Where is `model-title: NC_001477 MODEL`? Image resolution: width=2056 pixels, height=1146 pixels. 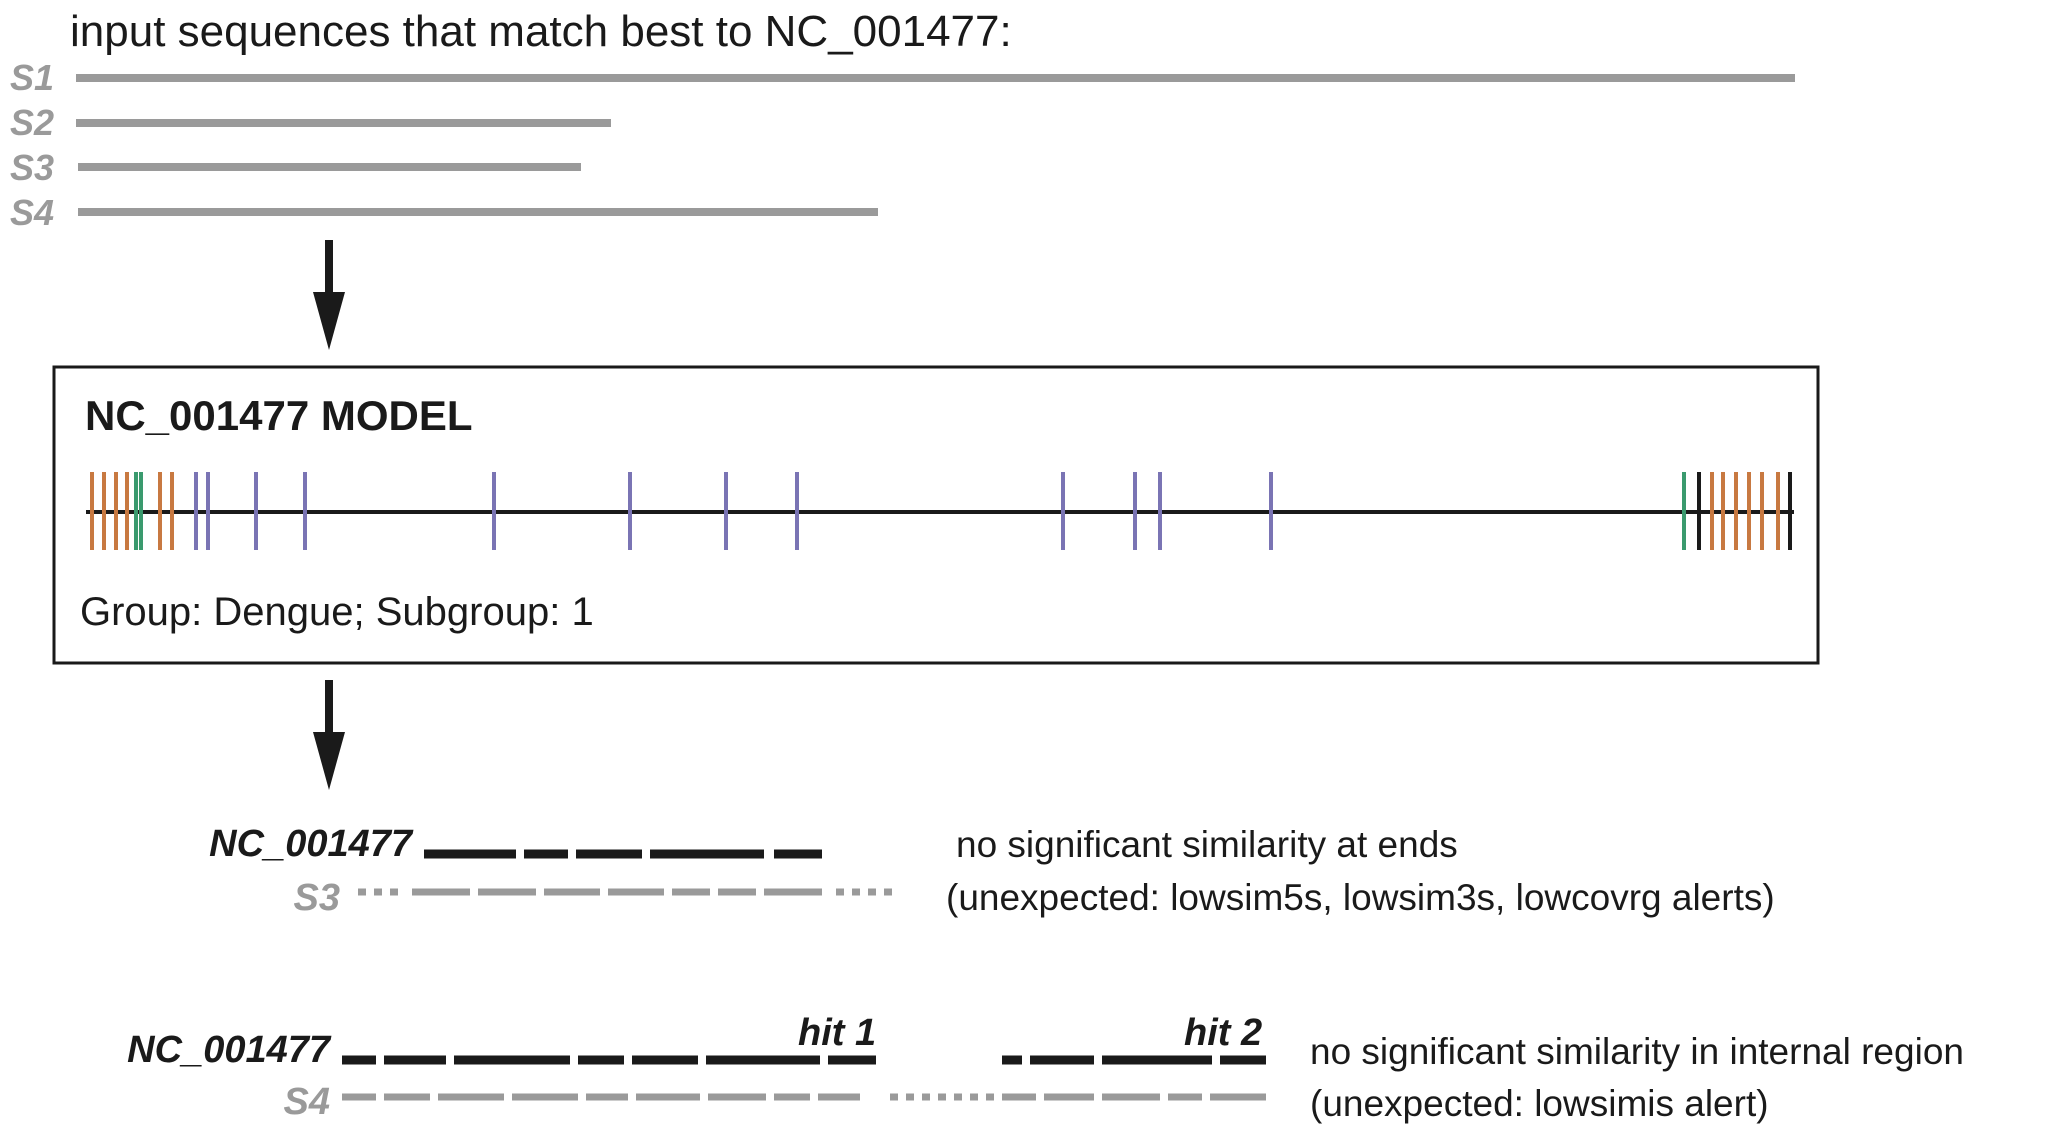
model-title: NC_001477 MODEL is located at coordinates (279, 415).